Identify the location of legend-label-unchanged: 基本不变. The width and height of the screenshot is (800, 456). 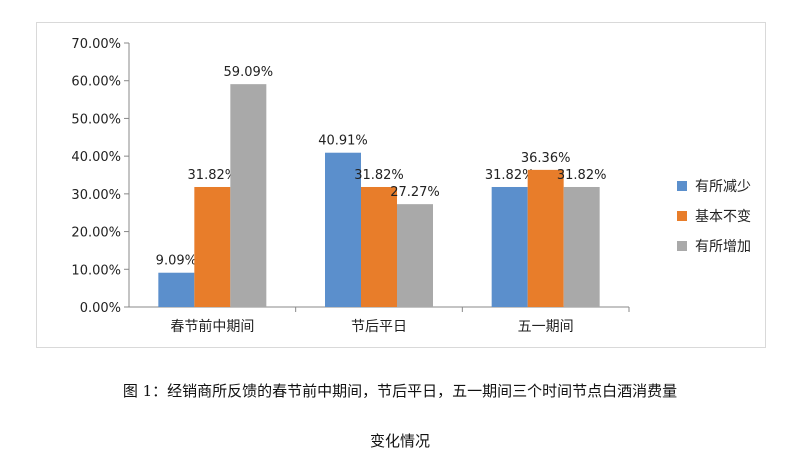
(723, 217).